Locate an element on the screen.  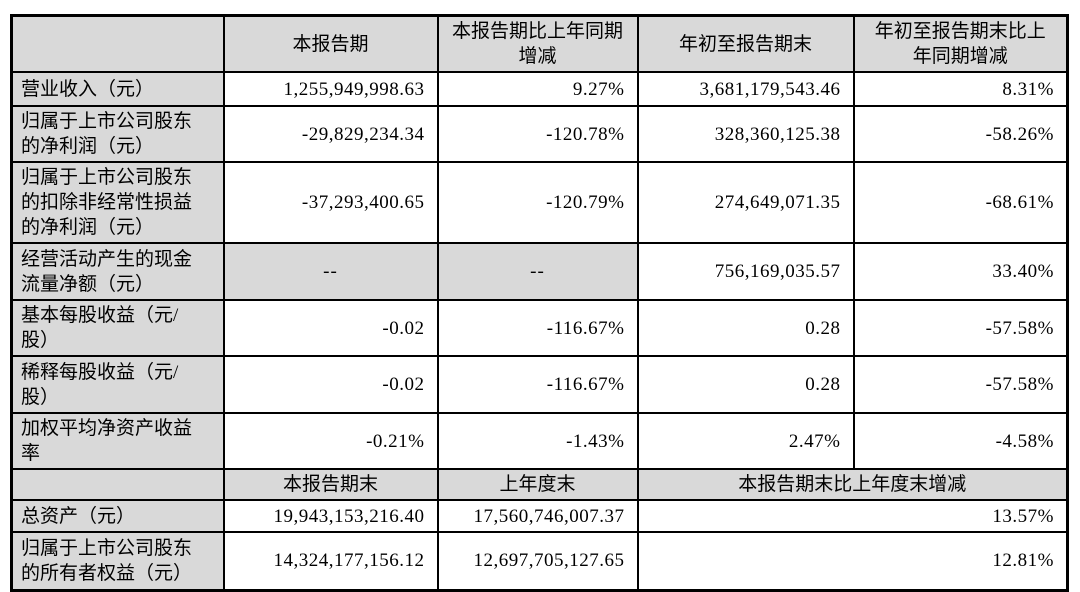
subheader-end-of-last-year: 上年度末 is located at coordinates (537, 484).